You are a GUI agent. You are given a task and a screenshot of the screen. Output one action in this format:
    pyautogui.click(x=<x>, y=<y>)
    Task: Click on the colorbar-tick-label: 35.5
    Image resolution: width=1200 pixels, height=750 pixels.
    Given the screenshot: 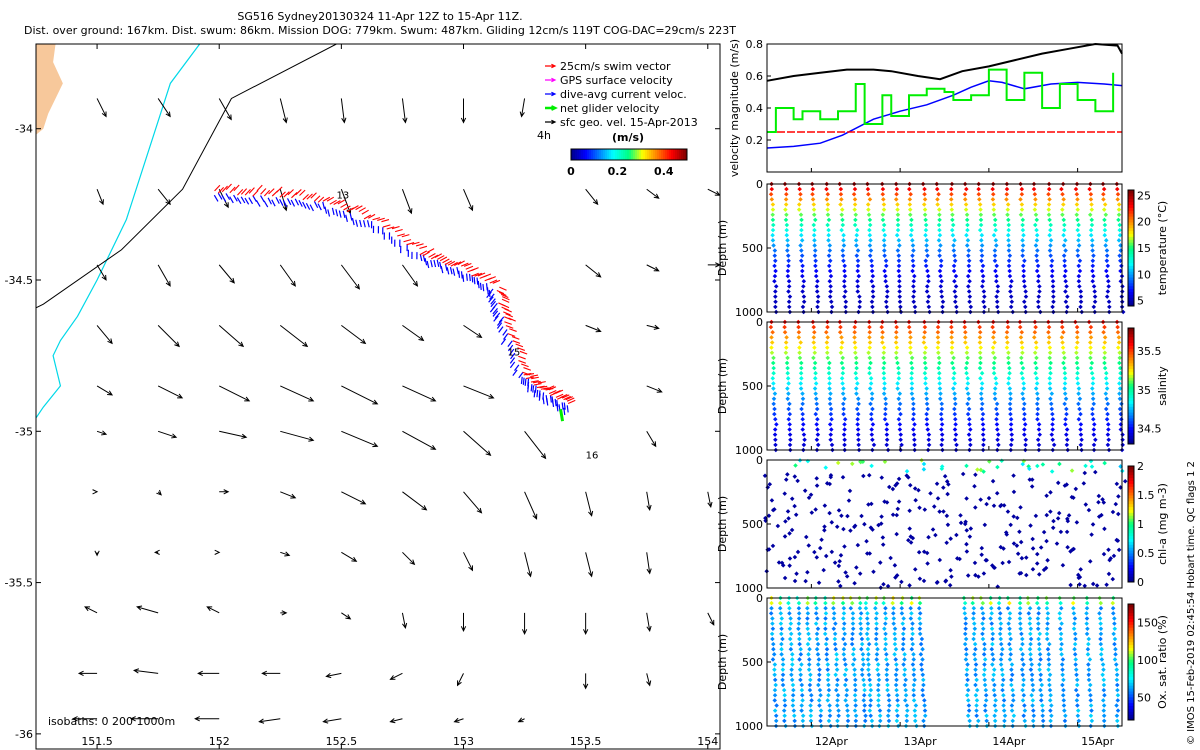 What is the action you would take?
    pyautogui.click(x=1149, y=351)
    